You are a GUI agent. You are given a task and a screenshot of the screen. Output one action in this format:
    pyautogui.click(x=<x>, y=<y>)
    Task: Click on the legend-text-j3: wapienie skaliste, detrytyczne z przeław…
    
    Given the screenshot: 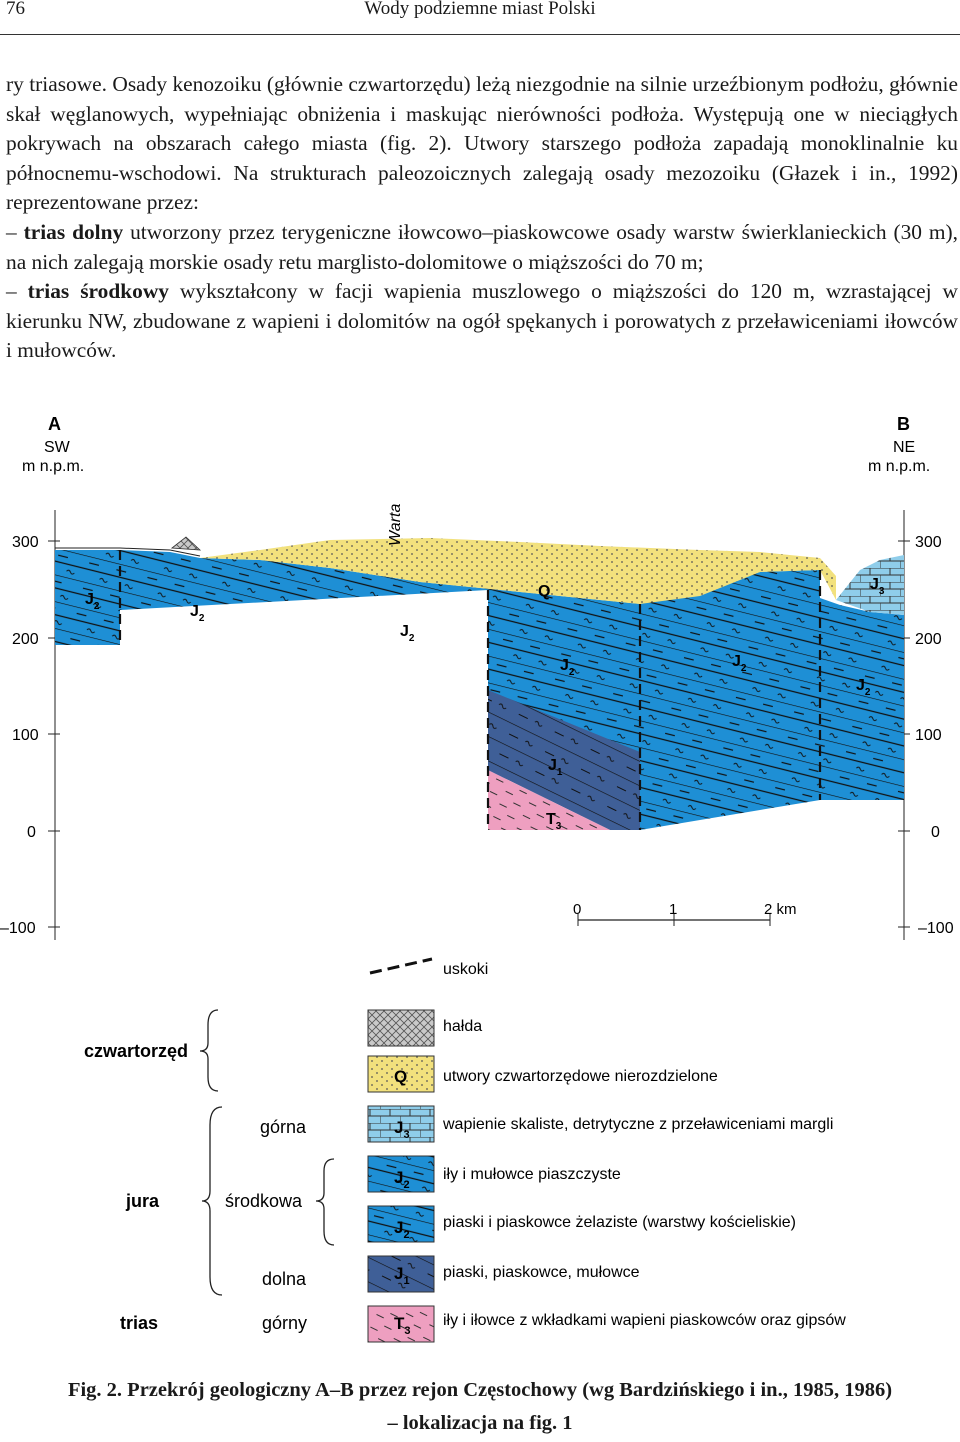 What is the action you would take?
    pyautogui.click(x=637, y=1124)
    